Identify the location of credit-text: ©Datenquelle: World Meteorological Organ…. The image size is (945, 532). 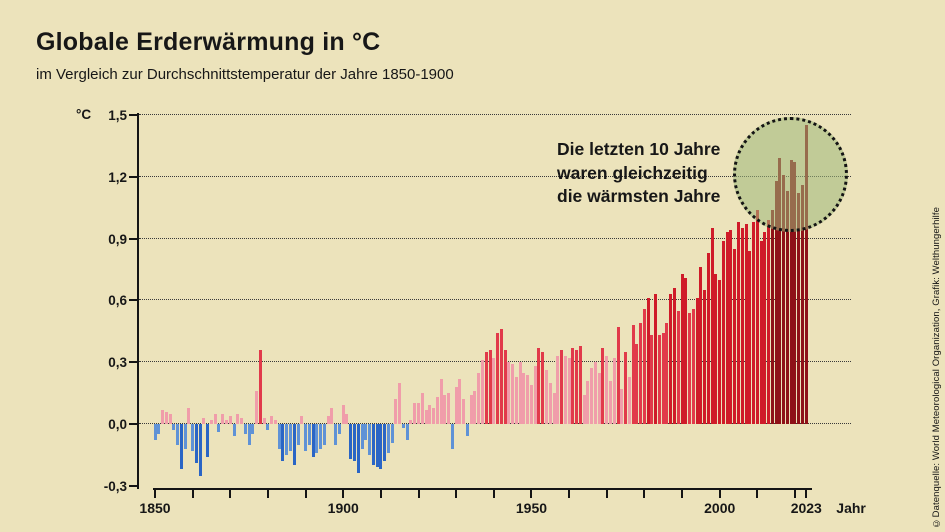
(936, 367).